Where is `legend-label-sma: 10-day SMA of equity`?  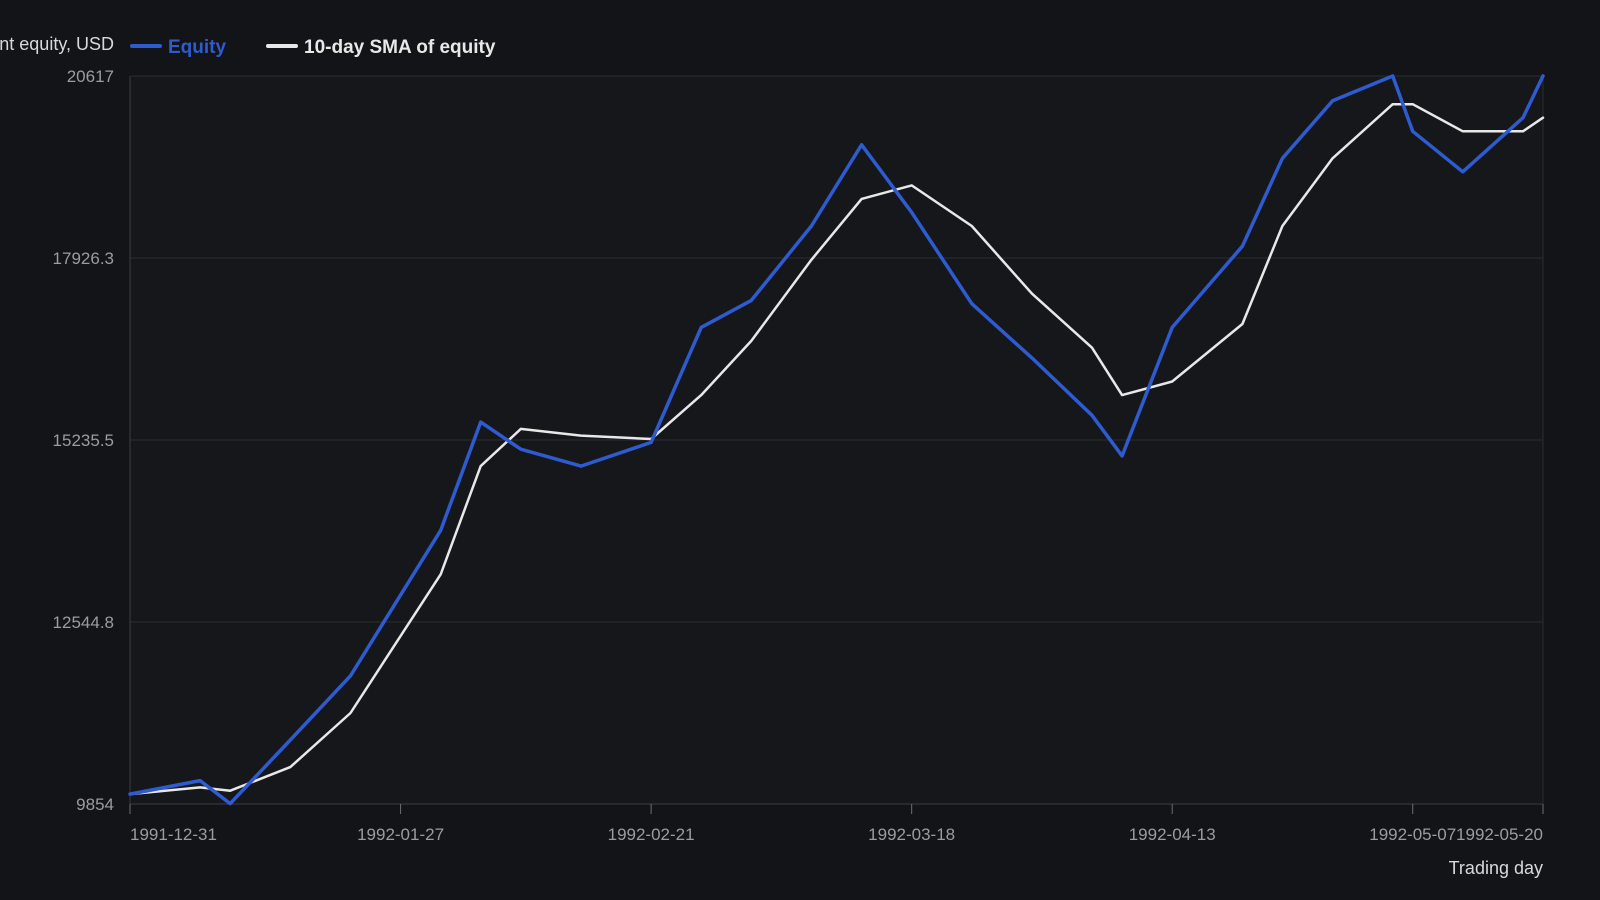 legend-label-sma: 10-day SMA of equity is located at coordinates (400, 47).